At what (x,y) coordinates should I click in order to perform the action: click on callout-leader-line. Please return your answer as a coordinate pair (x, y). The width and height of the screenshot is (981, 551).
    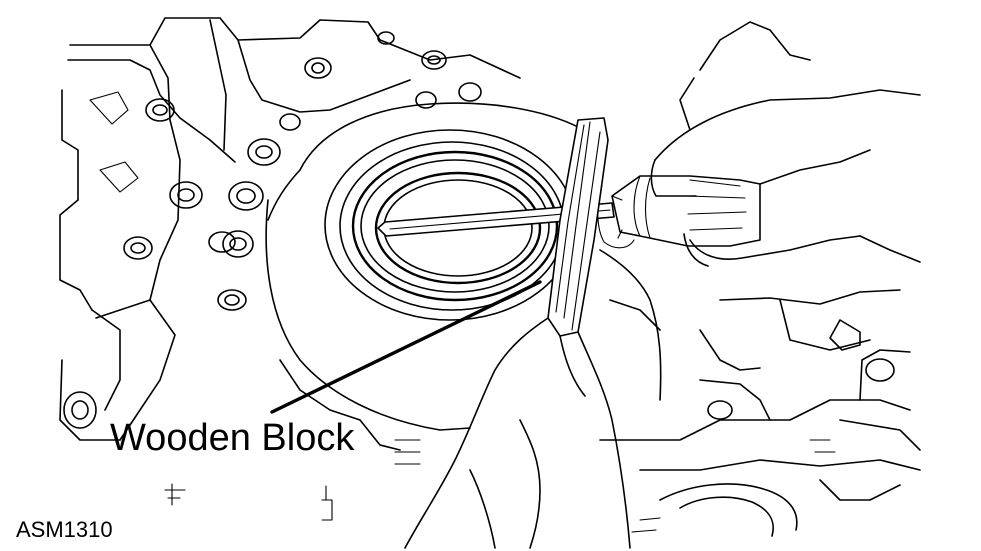
    Looking at the image, I should click on (406, 347).